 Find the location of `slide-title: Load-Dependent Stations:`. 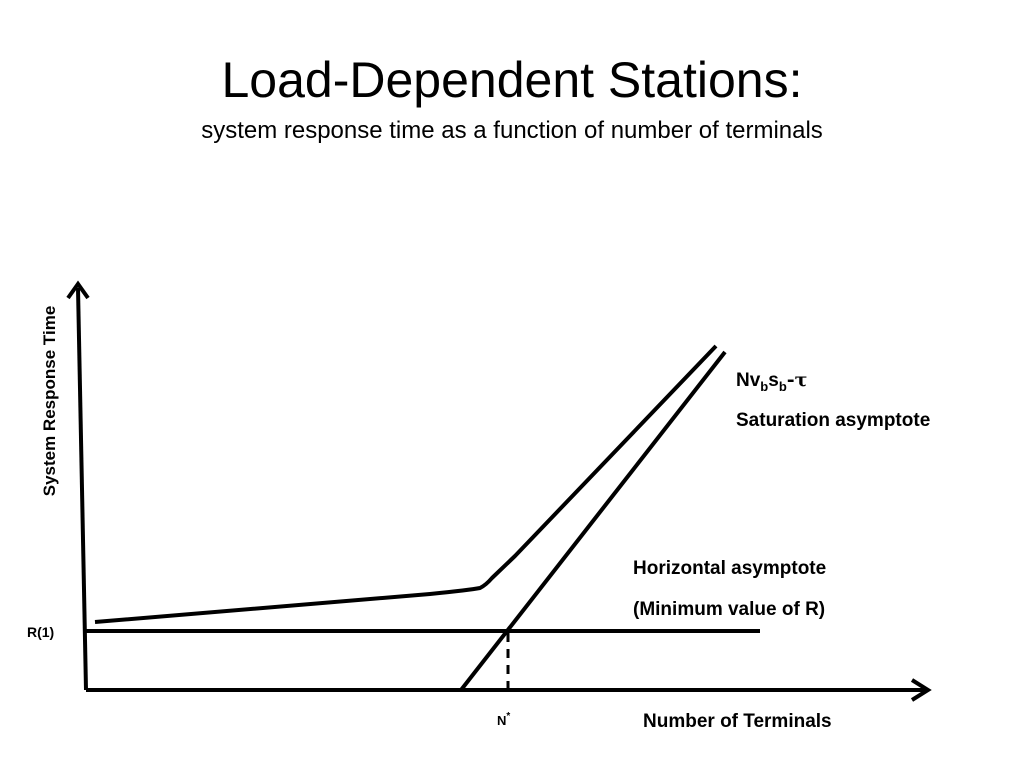

slide-title: Load-Dependent Stations: is located at coordinates (512, 80).